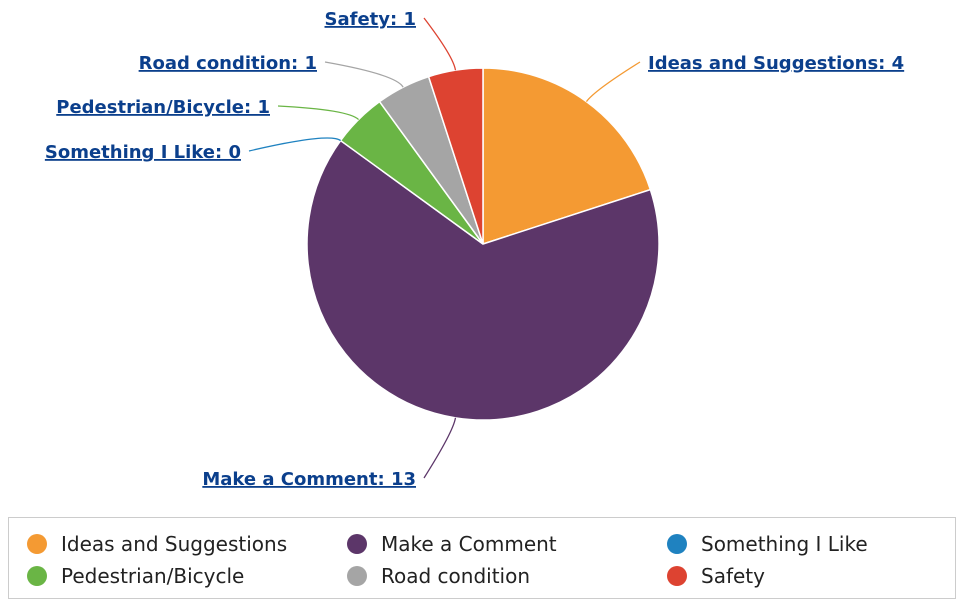 The width and height of the screenshot is (958, 602). What do you see at coordinates (364, 74) in the screenshot?
I see `connector-road-condition` at bounding box center [364, 74].